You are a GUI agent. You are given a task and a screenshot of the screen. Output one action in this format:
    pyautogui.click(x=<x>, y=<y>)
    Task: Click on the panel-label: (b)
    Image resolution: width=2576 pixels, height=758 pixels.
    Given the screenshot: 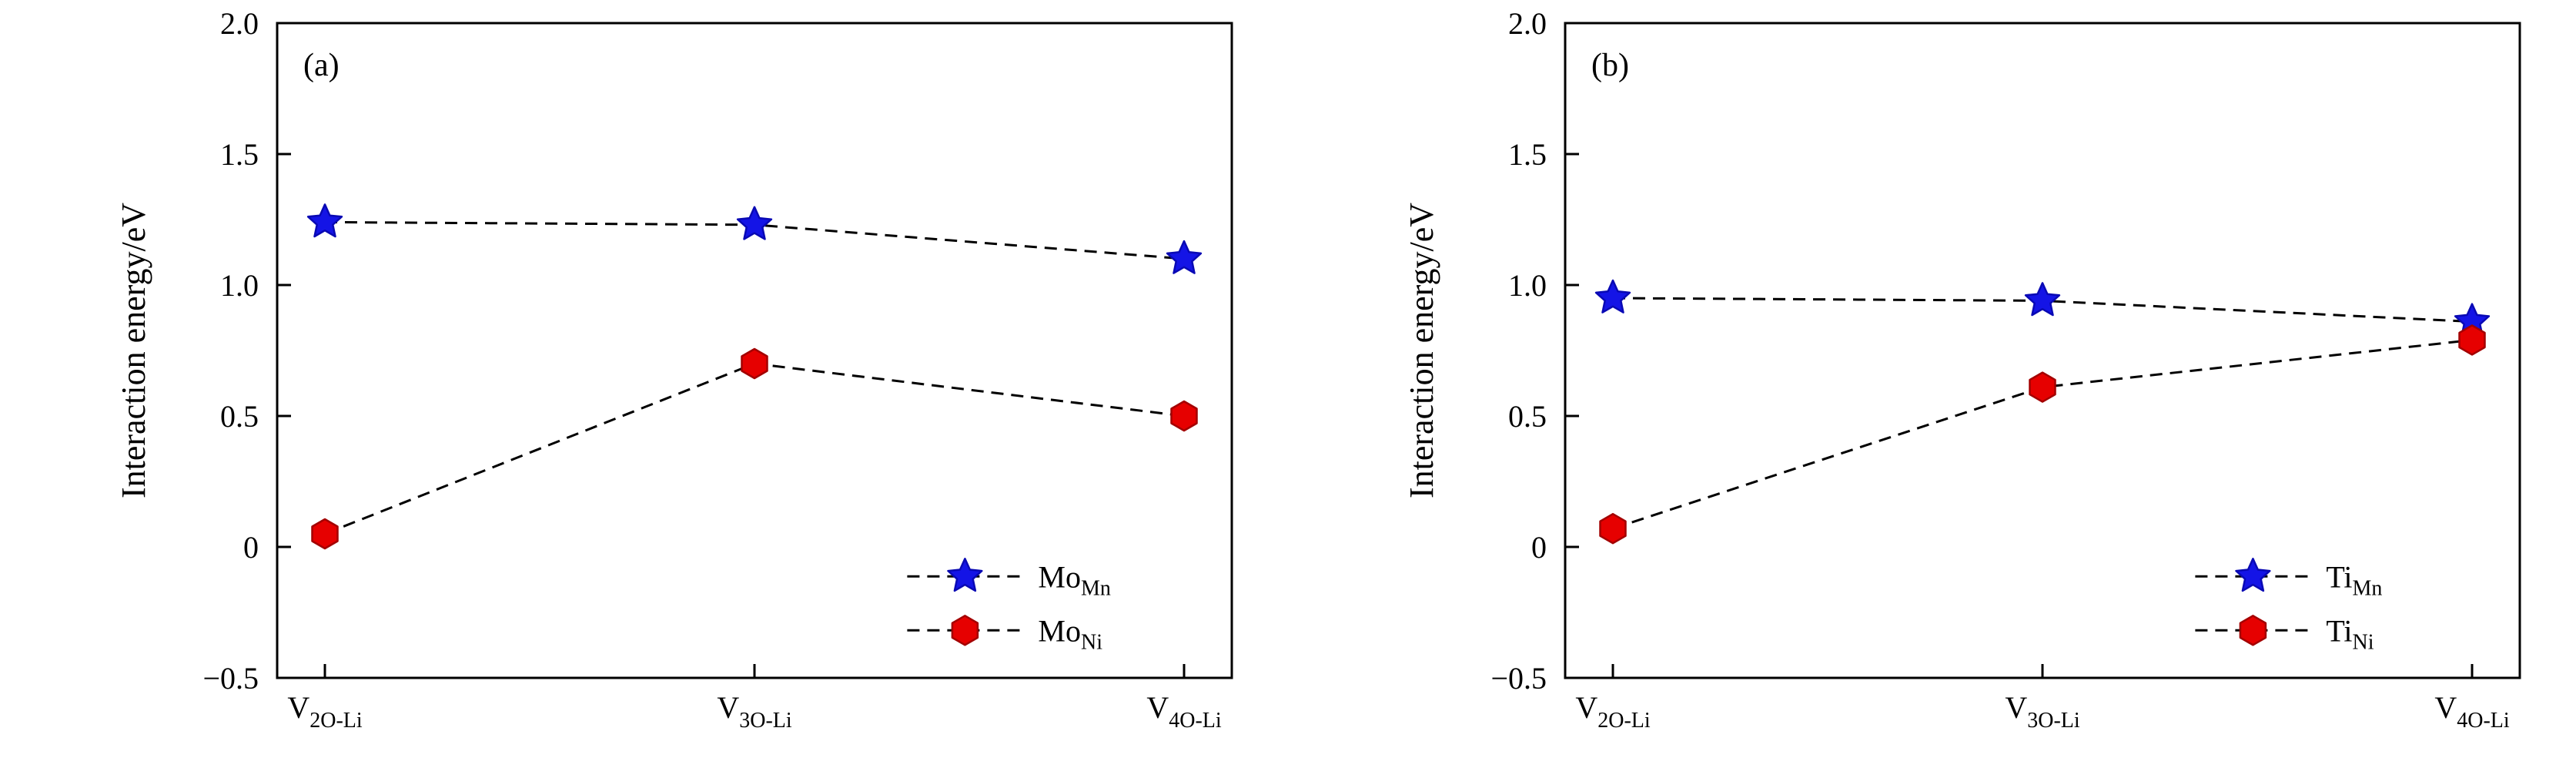 What is the action you would take?
    pyautogui.click(x=1610, y=66)
    